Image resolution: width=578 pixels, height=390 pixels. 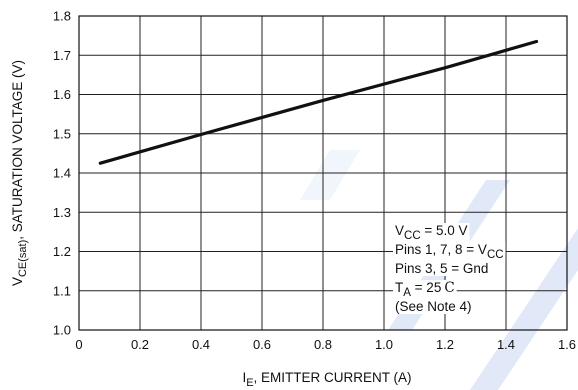 What do you see at coordinates (249, 383) in the screenshot?
I see `x-axis-label-sub: E` at bounding box center [249, 383].